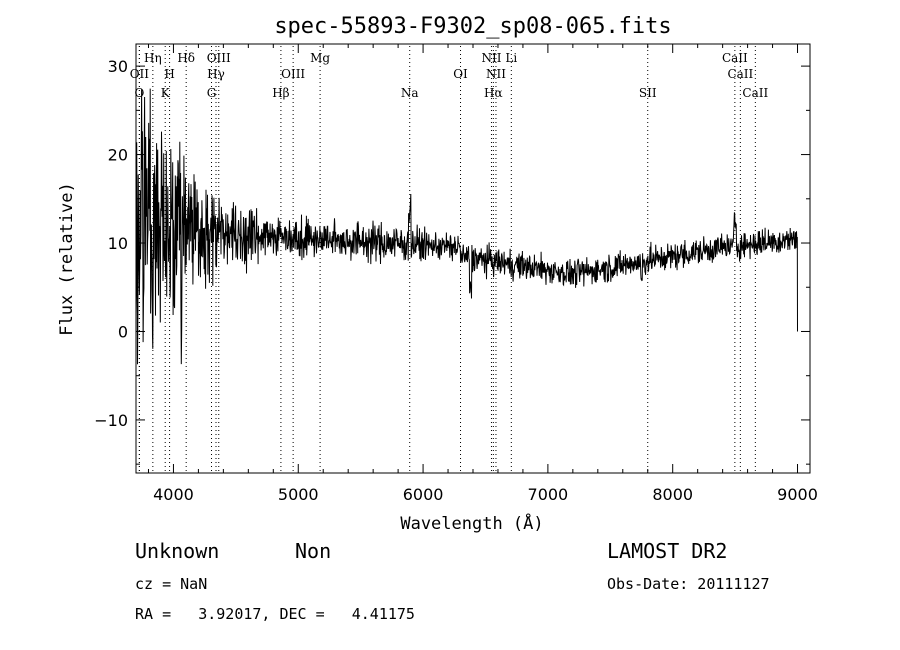 This screenshot has height=650, width=900. I want to click on y-tick-label: 30, so click(118, 66).